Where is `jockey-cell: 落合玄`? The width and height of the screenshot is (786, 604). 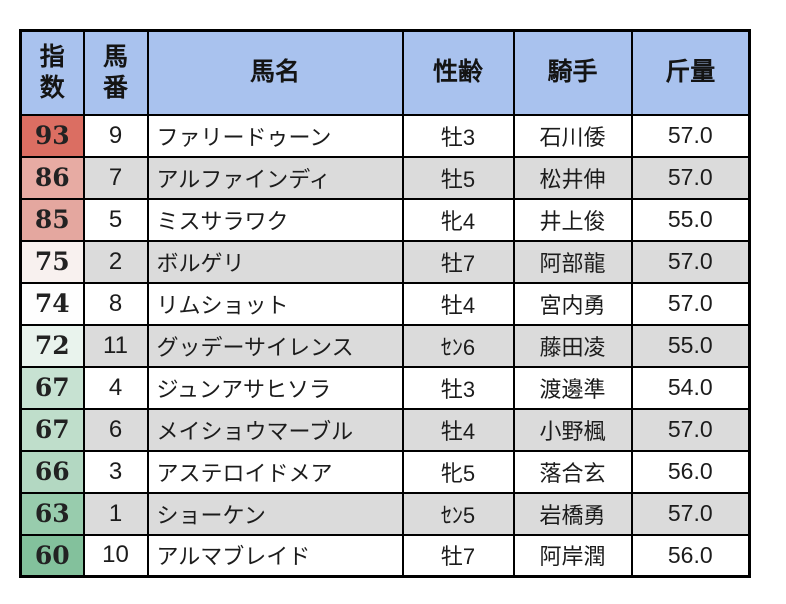
jockey-cell: 落合玄 is located at coordinates (572, 471).